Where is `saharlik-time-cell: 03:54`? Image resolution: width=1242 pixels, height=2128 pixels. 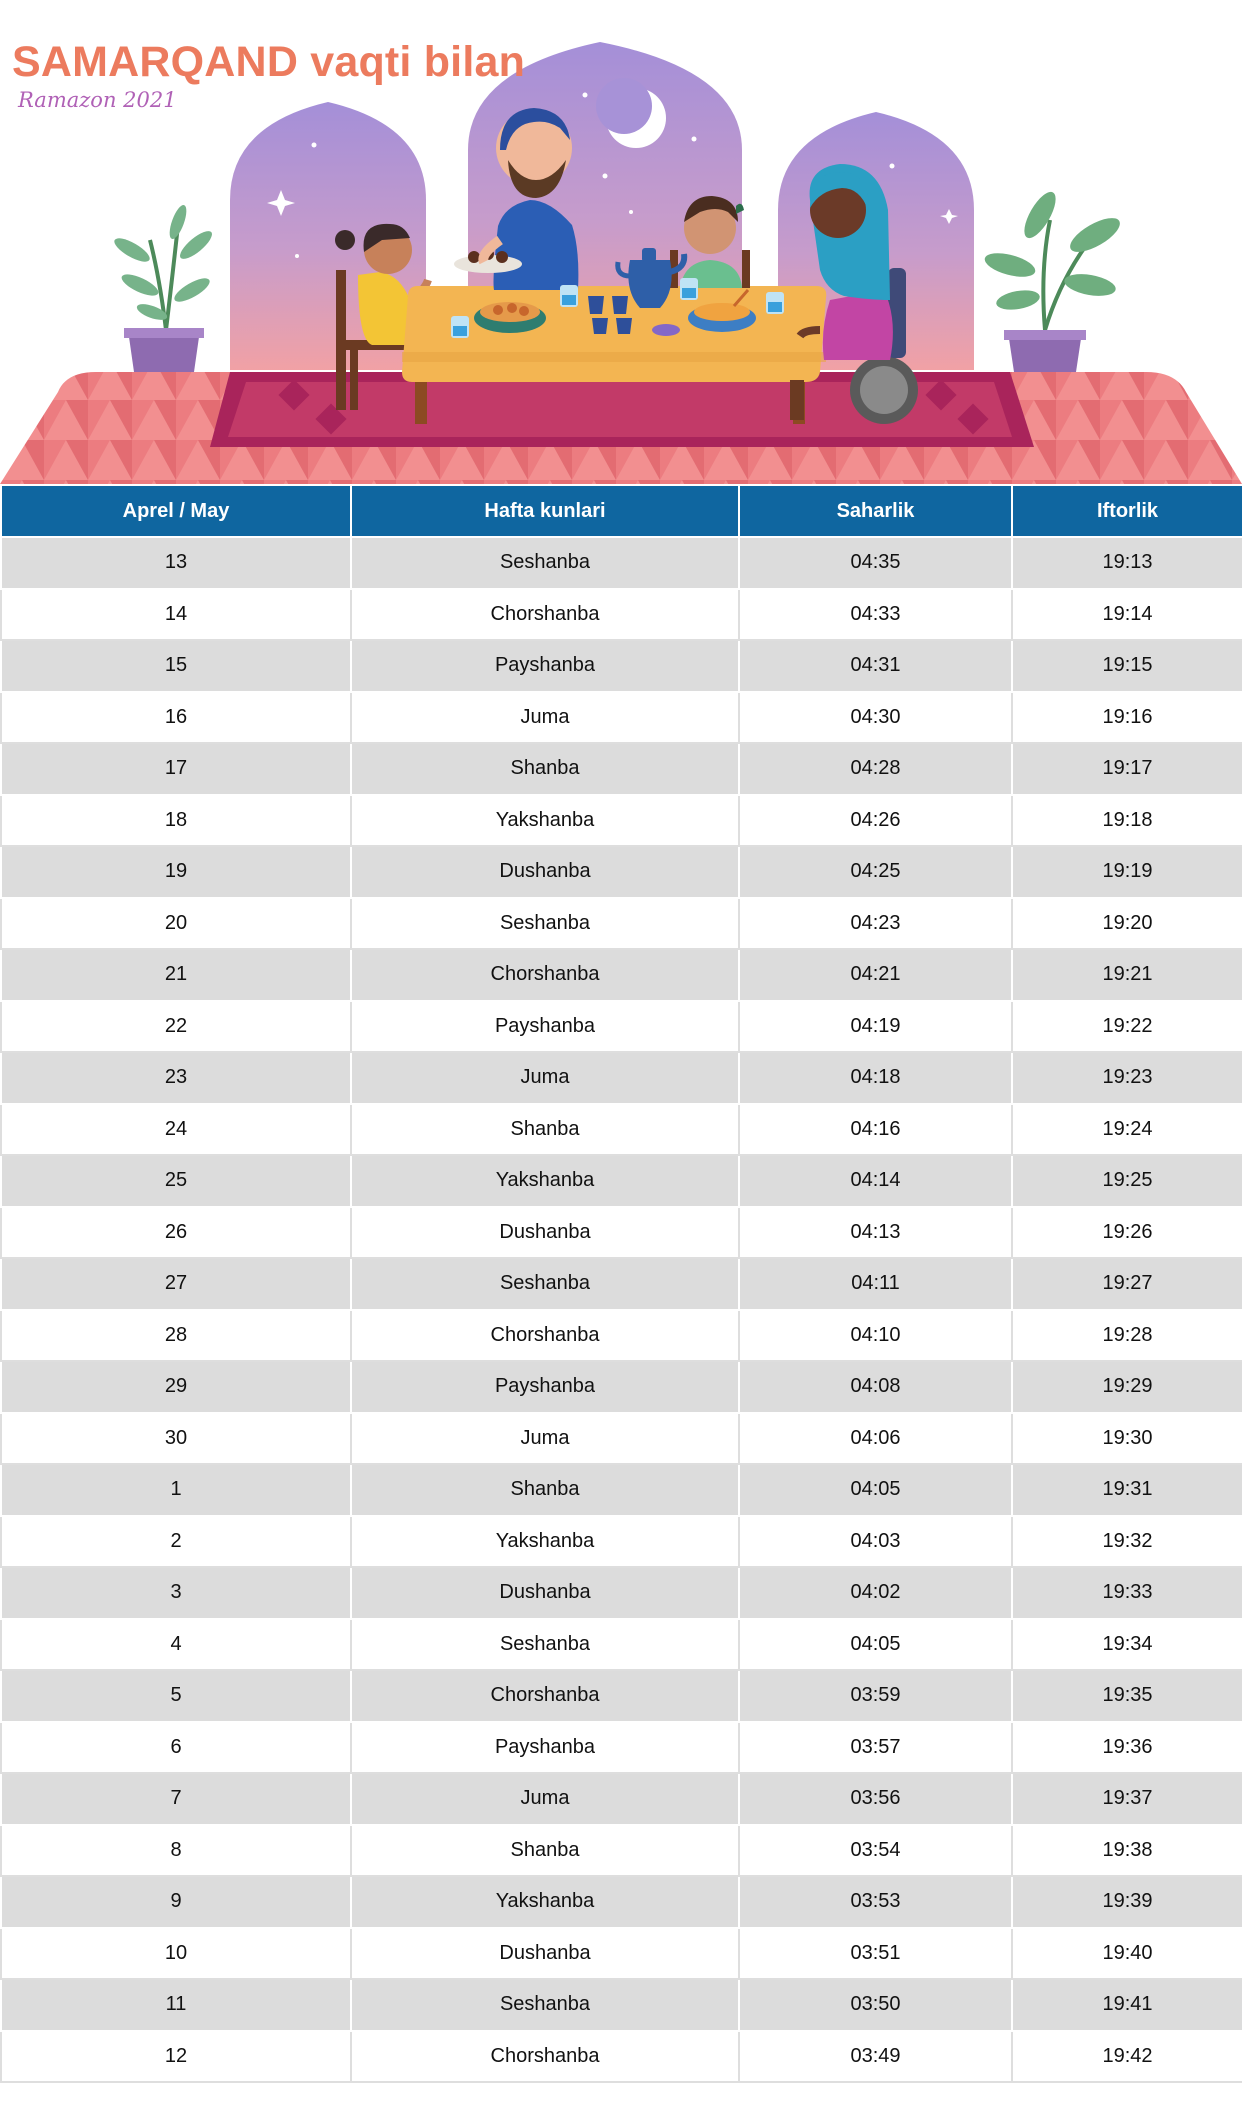
saharlik-time-cell: 03:54 is located at coordinates (875, 1850).